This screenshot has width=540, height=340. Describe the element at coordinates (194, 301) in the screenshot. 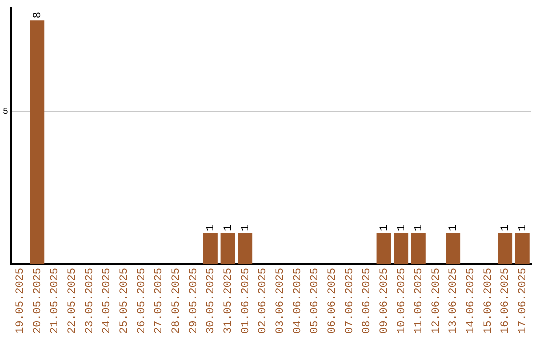

I see `x-tick-label: 29.05.2025` at that location.